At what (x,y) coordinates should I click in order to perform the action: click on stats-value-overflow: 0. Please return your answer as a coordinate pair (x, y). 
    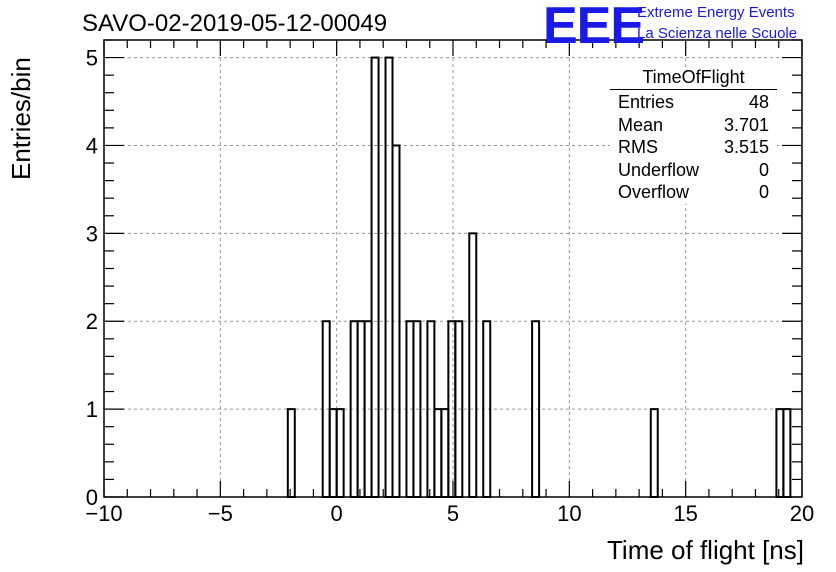
    Looking at the image, I should click on (763, 192).